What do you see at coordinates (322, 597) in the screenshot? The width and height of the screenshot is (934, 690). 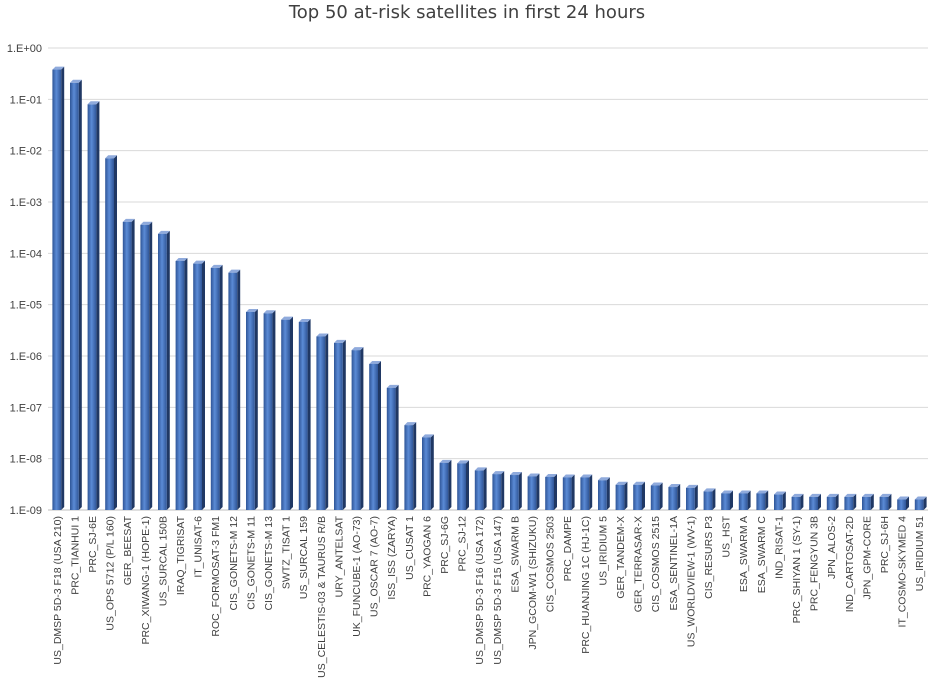 I see `x-tick-label: US_CELESTIS-03 & TAURUS R/B` at bounding box center [322, 597].